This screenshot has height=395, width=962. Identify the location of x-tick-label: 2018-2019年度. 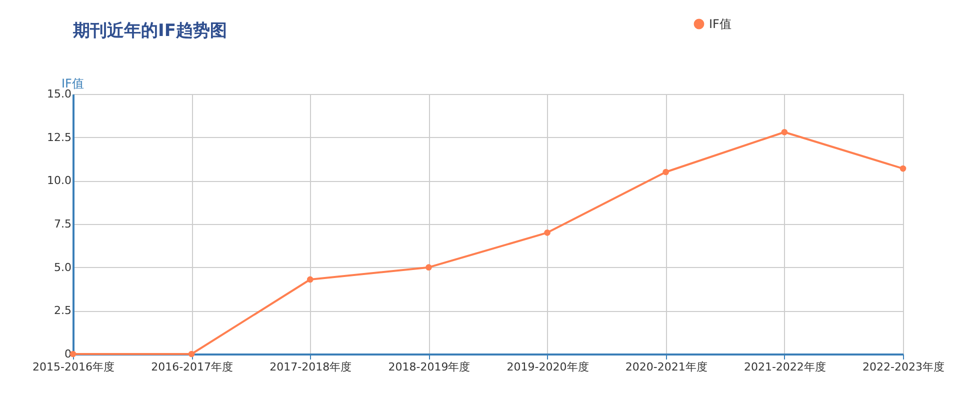
(429, 367).